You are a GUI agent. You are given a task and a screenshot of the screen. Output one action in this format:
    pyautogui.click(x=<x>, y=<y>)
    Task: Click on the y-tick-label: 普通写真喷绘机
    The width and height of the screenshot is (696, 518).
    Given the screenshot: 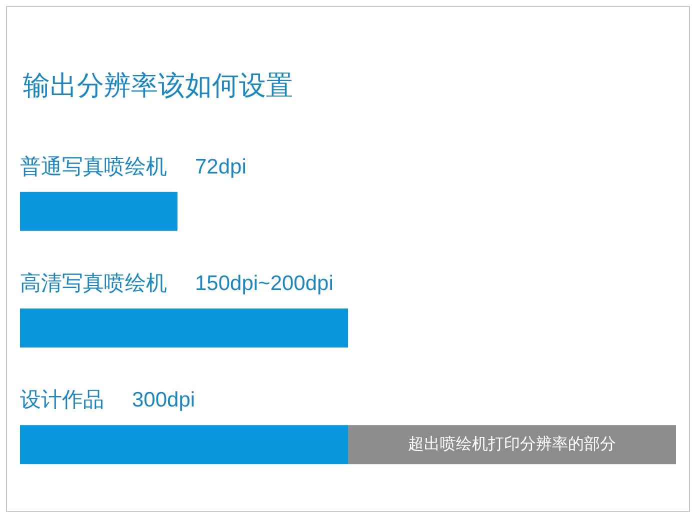 What is the action you would take?
    pyautogui.click(x=93, y=166)
    